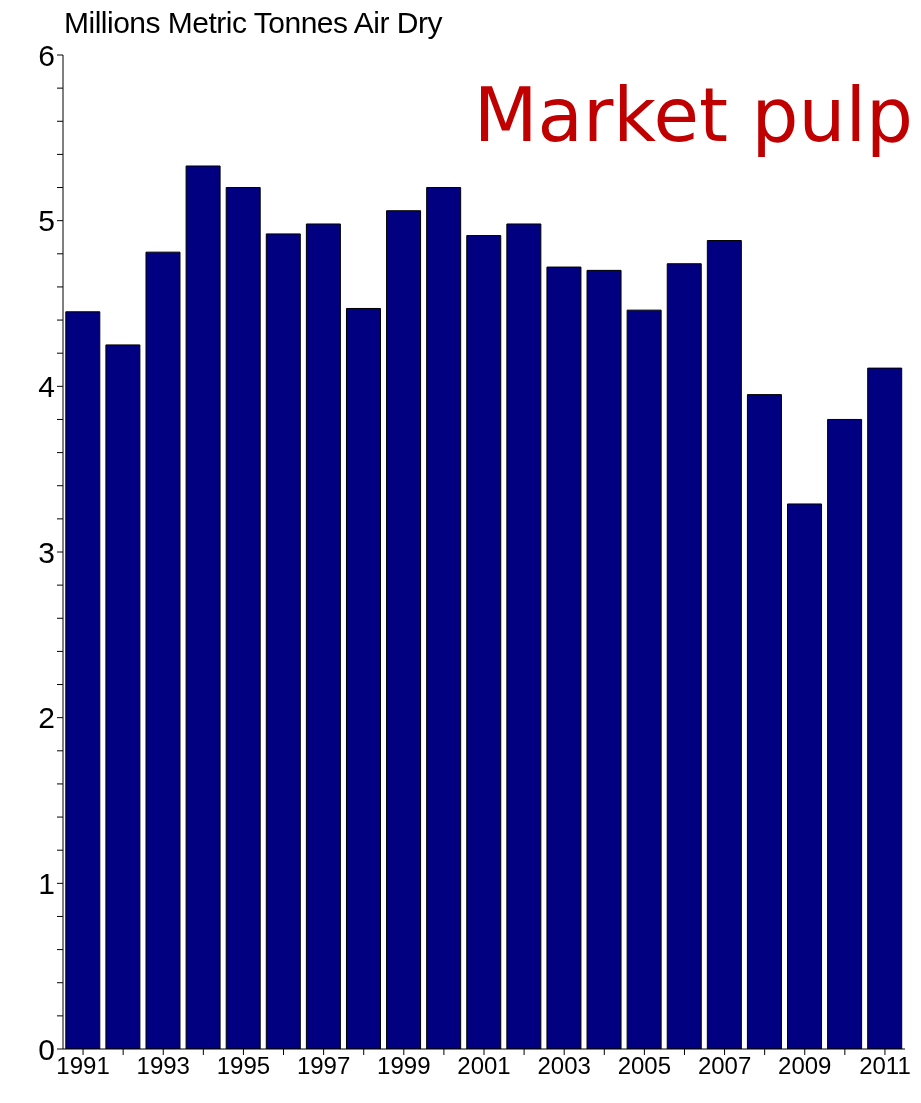 Image resolution: width=921 pixels, height=1103 pixels. I want to click on x-tick-label: 2009, so click(805, 1066).